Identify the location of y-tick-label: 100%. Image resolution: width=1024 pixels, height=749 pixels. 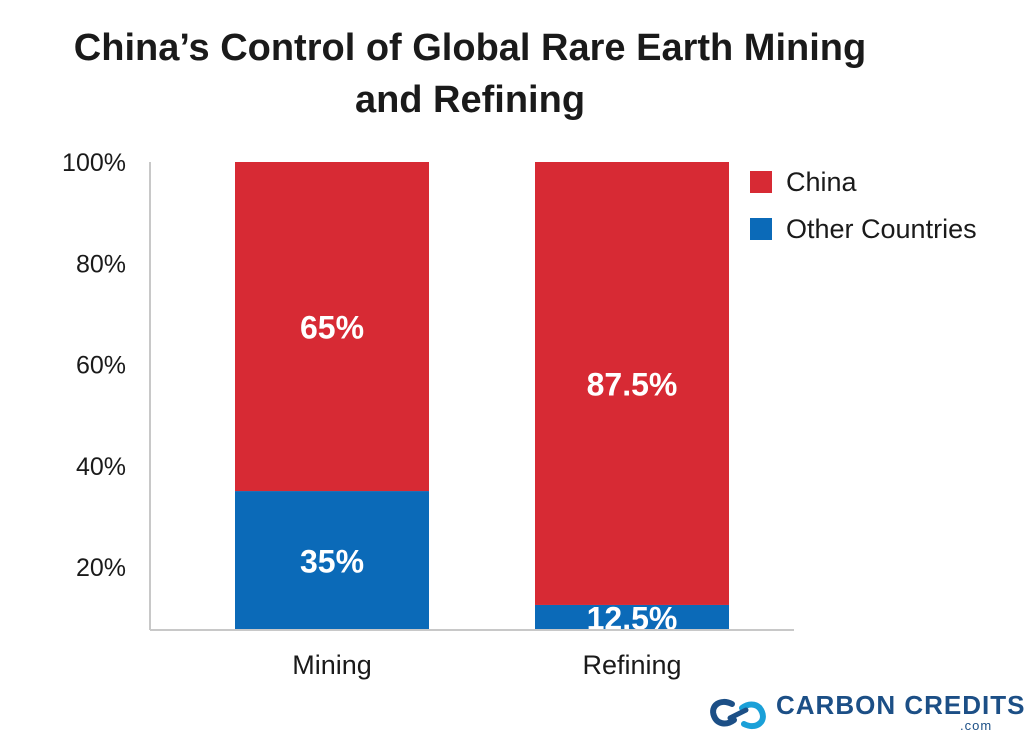
(94, 163).